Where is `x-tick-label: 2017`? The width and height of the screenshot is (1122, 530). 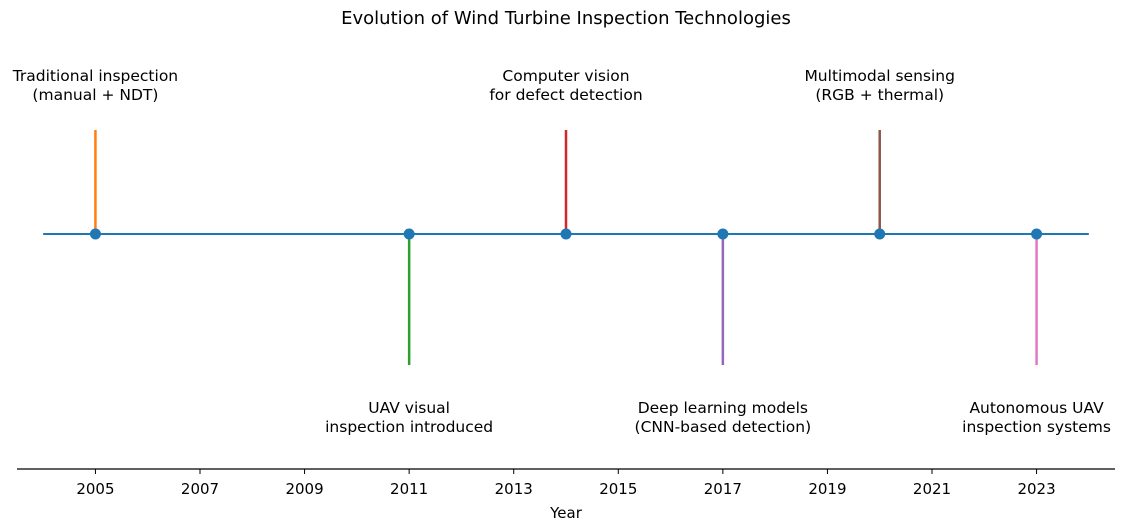 x-tick-label: 2017 is located at coordinates (723, 489).